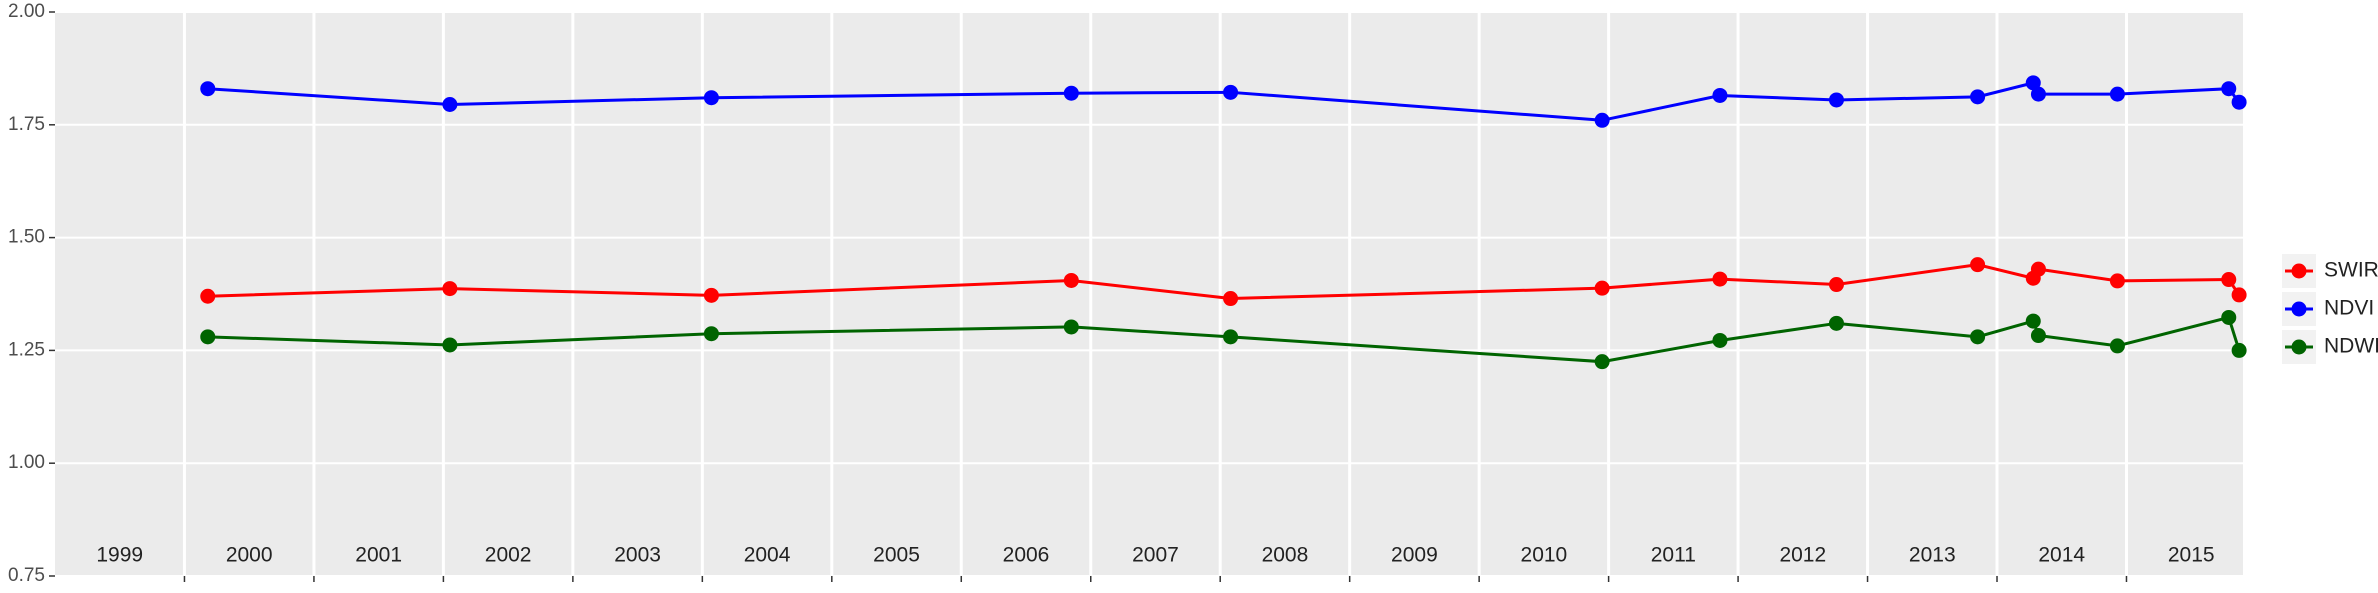  Describe the element at coordinates (2349, 308) in the screenshot. I see `legend-label: NDVI` at that location.